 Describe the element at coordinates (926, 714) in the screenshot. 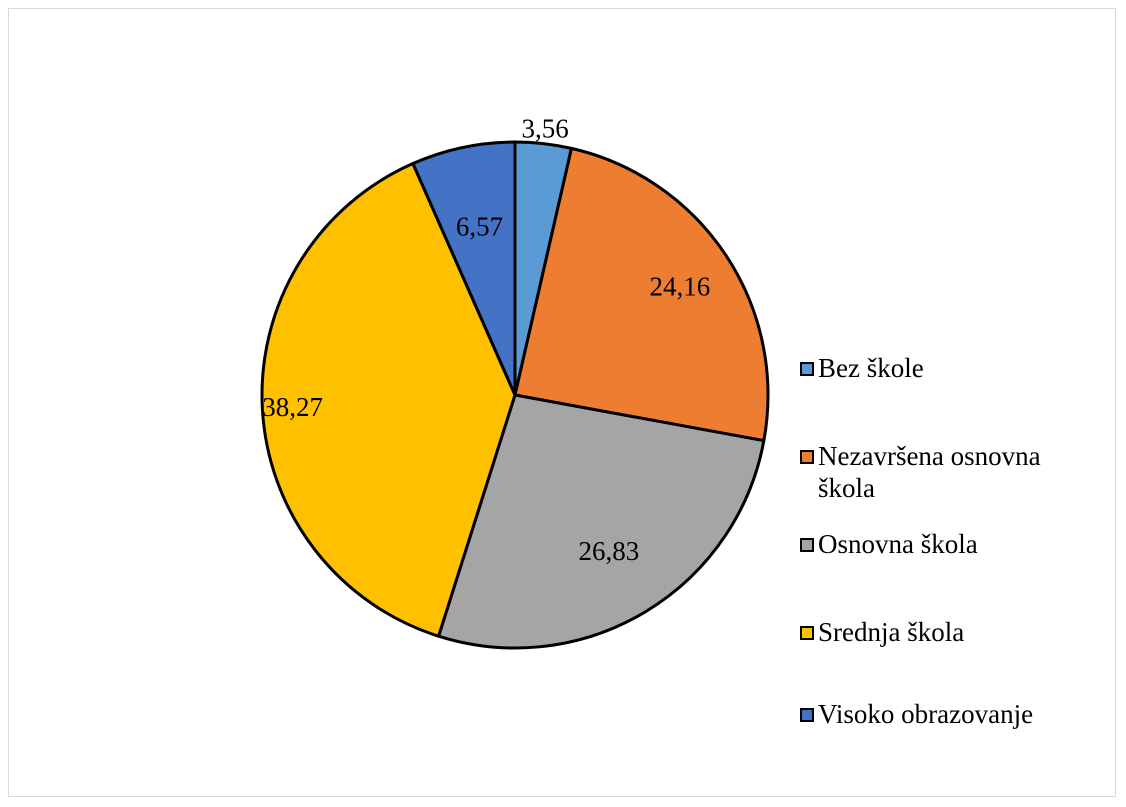

I see `legend-label-visoko-obrazovanje: Visoko obrazovanje` at that location.